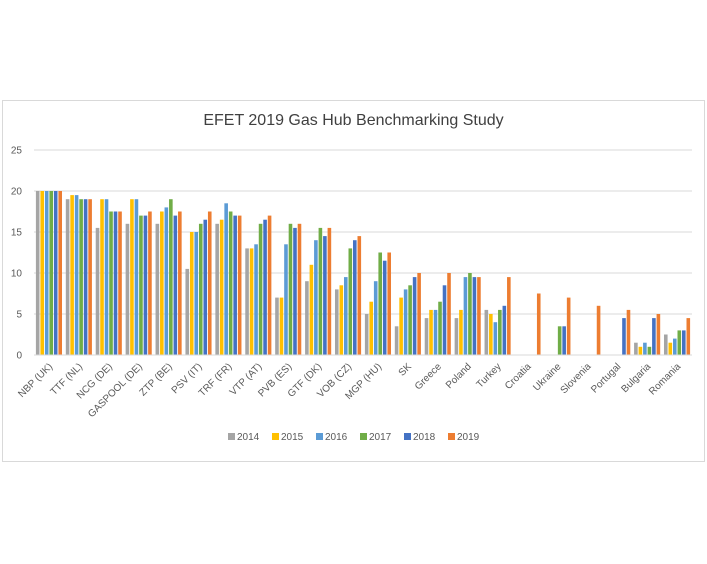 This screenshot has width=707, height=564. What do you see at coordinates (380, 437) in the screenshot?
I see `legend-label: 2017` at bounding box center [380, 437].